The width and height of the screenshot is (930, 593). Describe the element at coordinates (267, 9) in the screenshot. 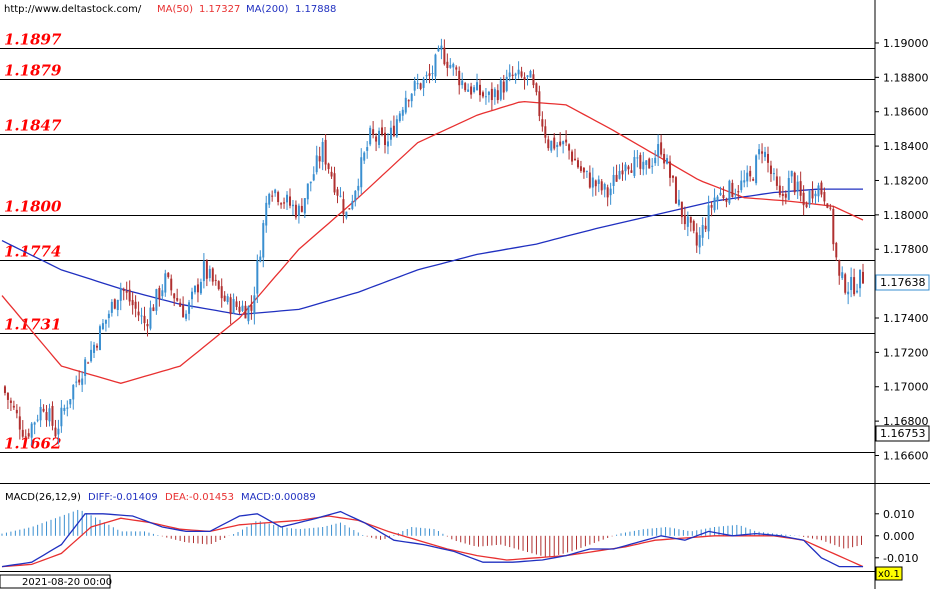

I see `ma200-label: MA(200)` at that location.